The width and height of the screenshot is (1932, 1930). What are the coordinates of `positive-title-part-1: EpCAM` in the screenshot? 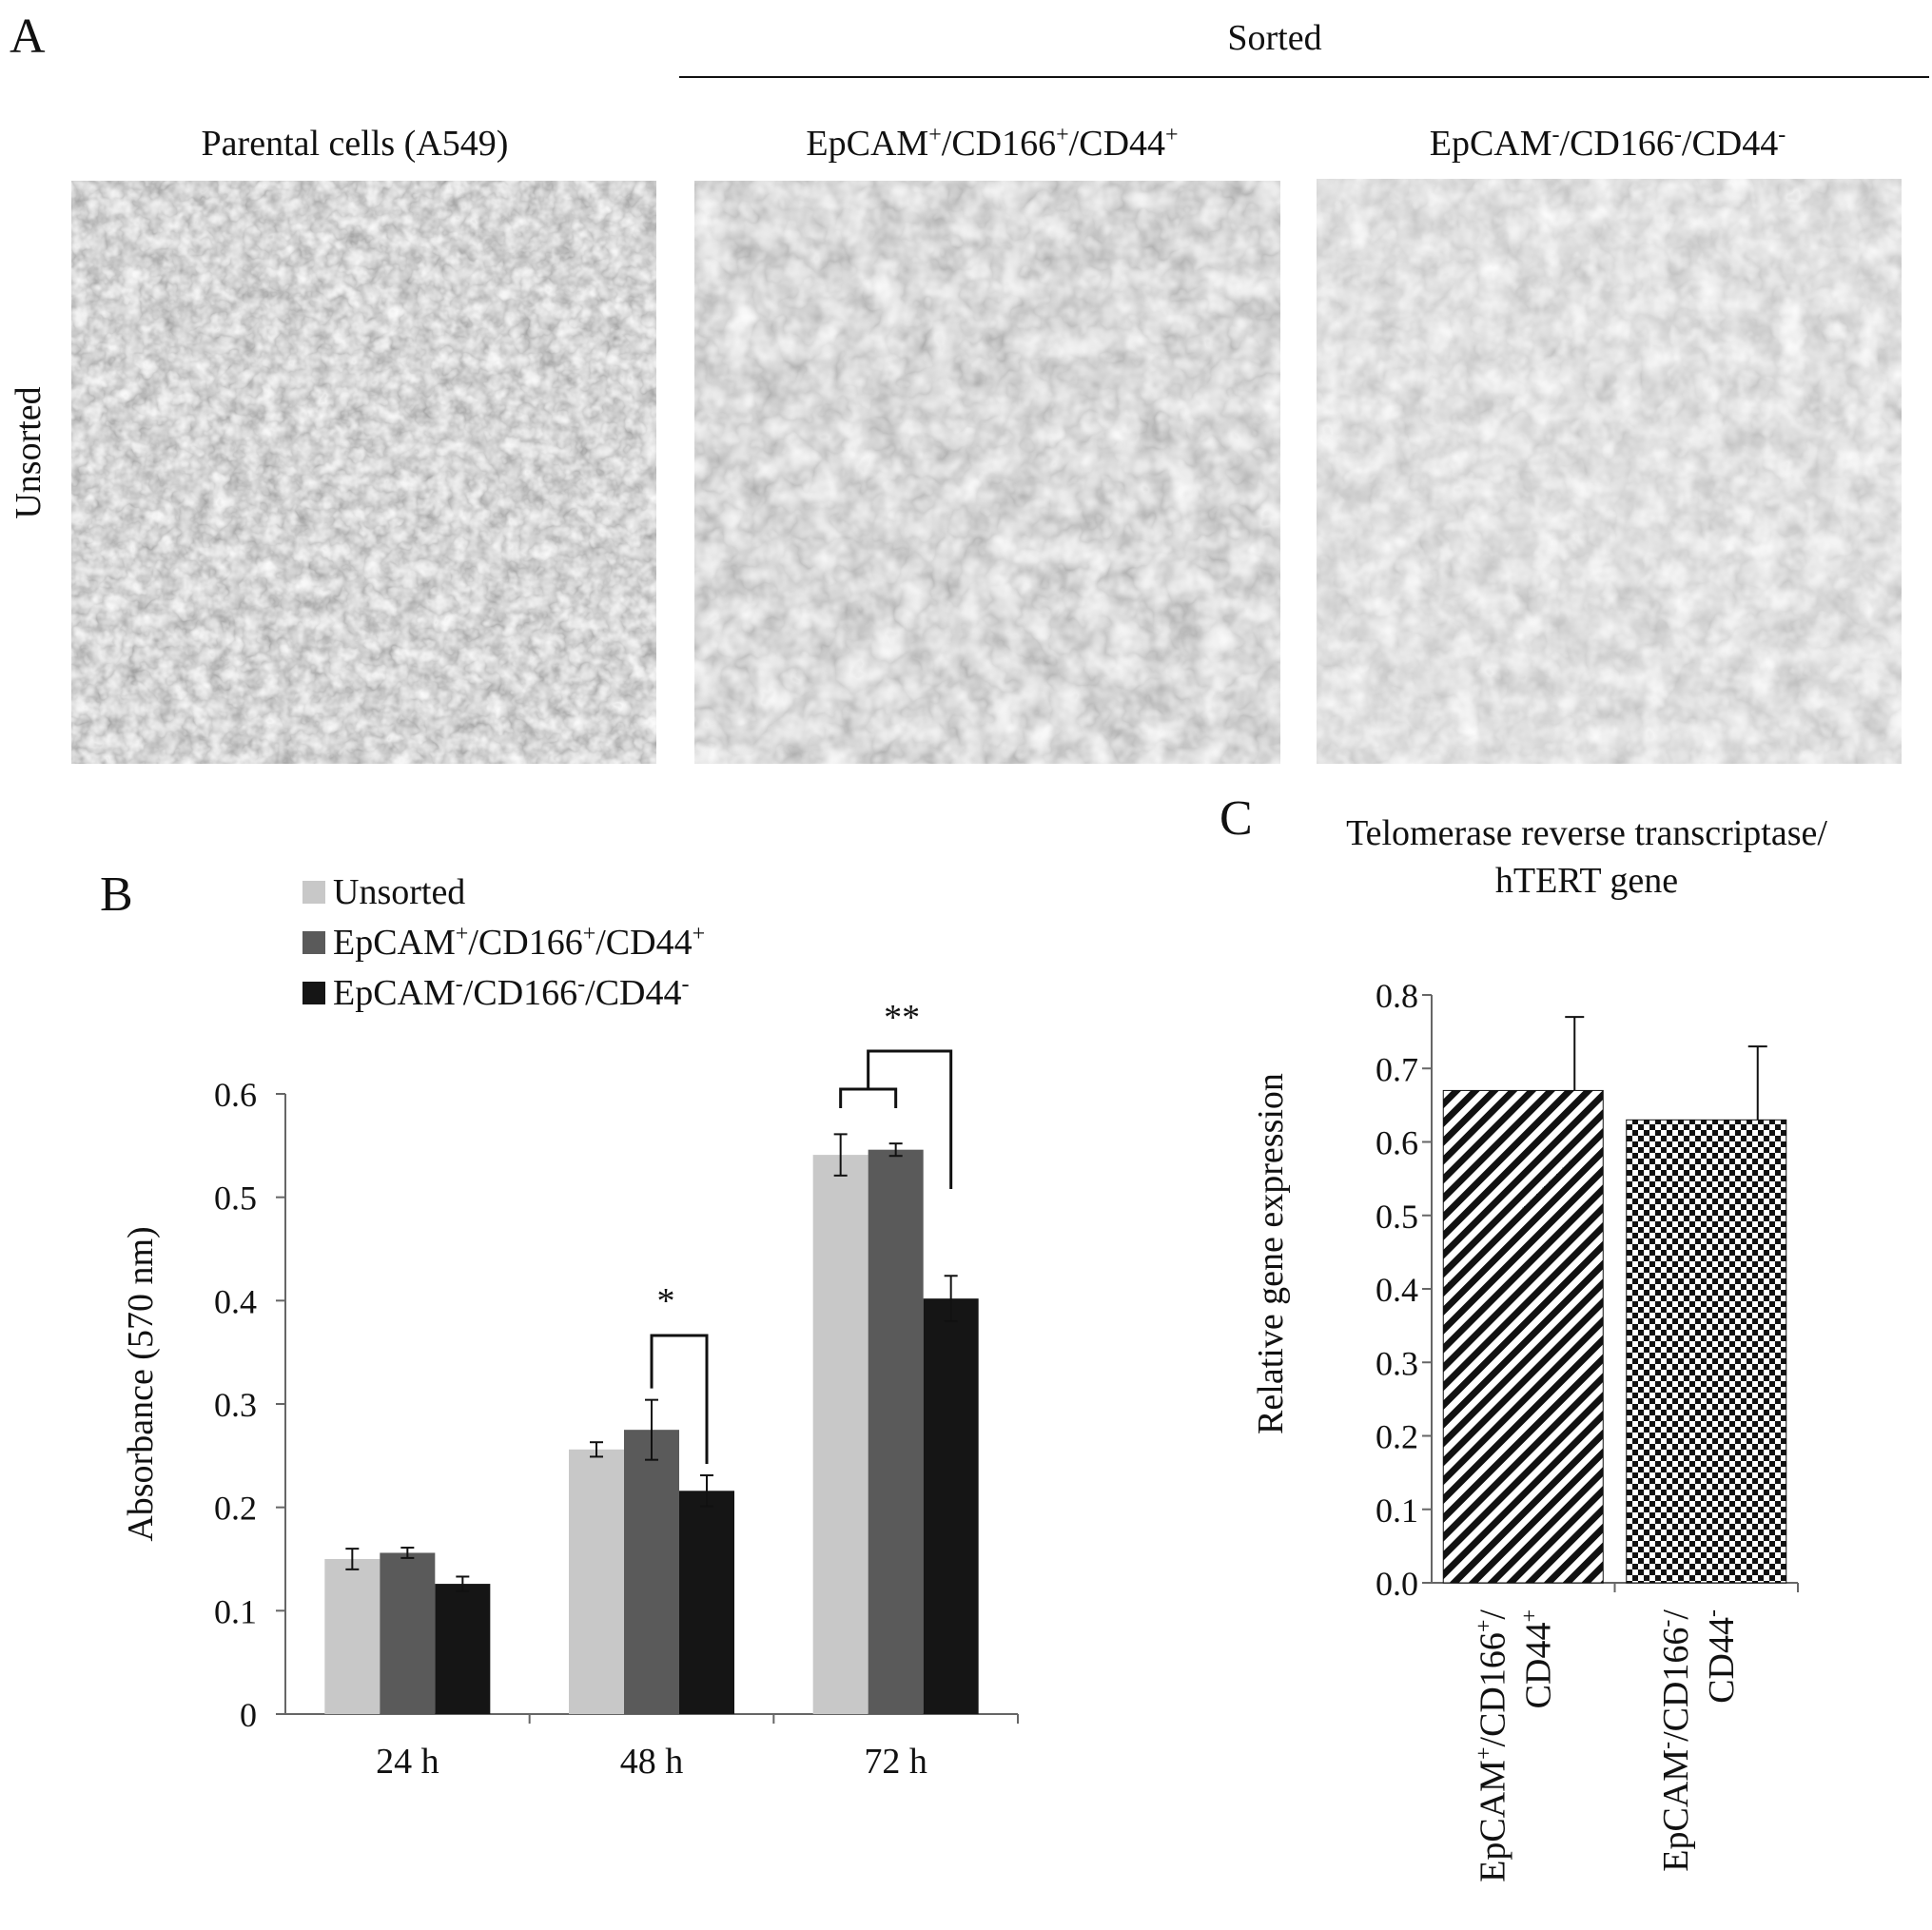 It's located at (867, 144).